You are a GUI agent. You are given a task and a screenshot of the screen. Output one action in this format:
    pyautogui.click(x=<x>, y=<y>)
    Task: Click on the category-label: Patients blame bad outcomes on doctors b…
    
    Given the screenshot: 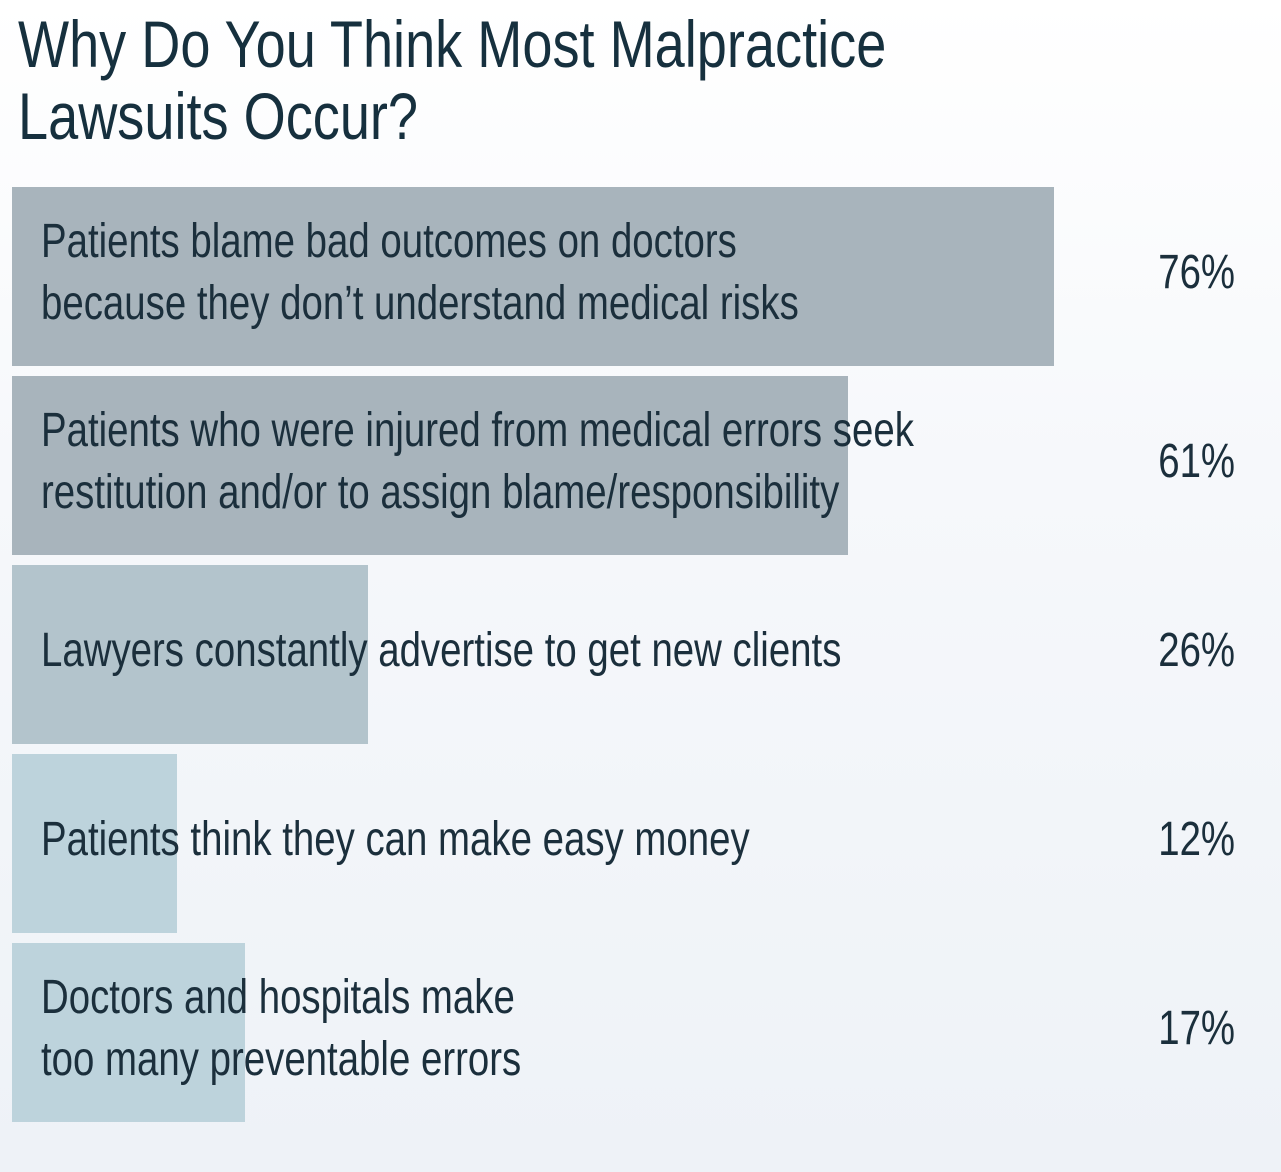 What is the action you would take?
    pyautogui.click(x=420, y=272)
    